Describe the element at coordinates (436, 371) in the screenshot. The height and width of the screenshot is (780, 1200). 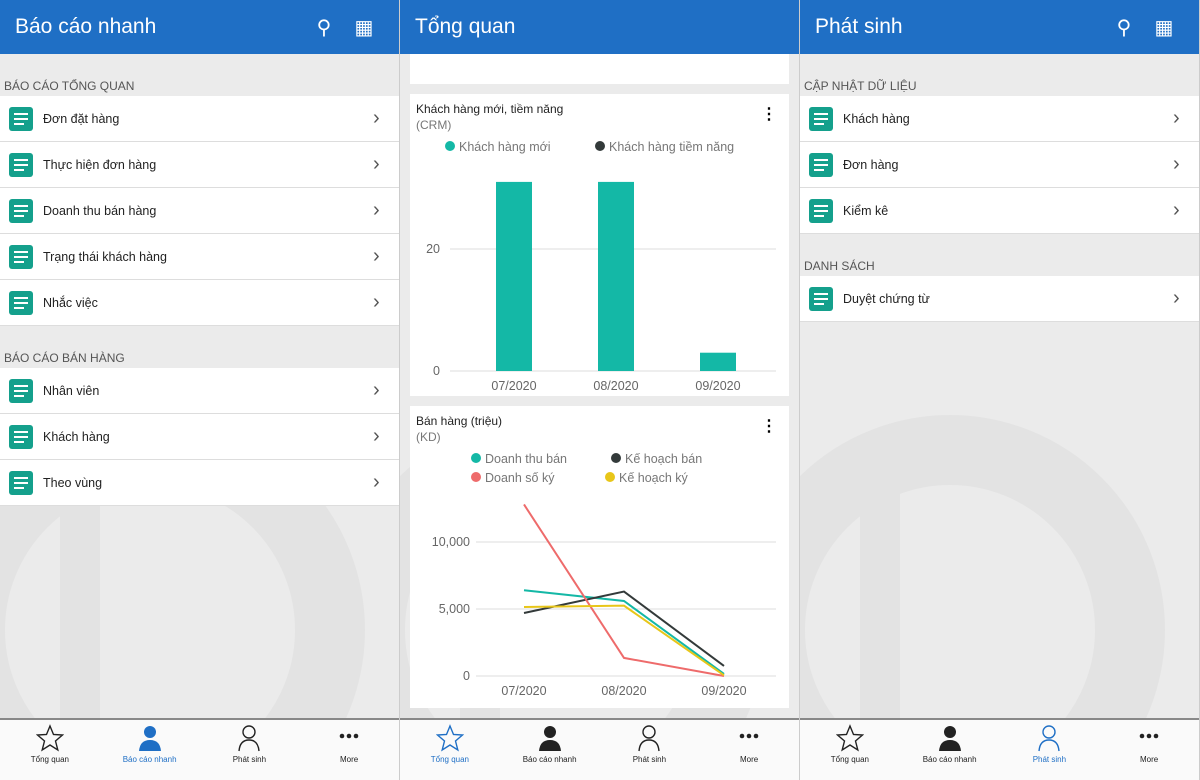
I see `y-tick-label: 0` at that location.